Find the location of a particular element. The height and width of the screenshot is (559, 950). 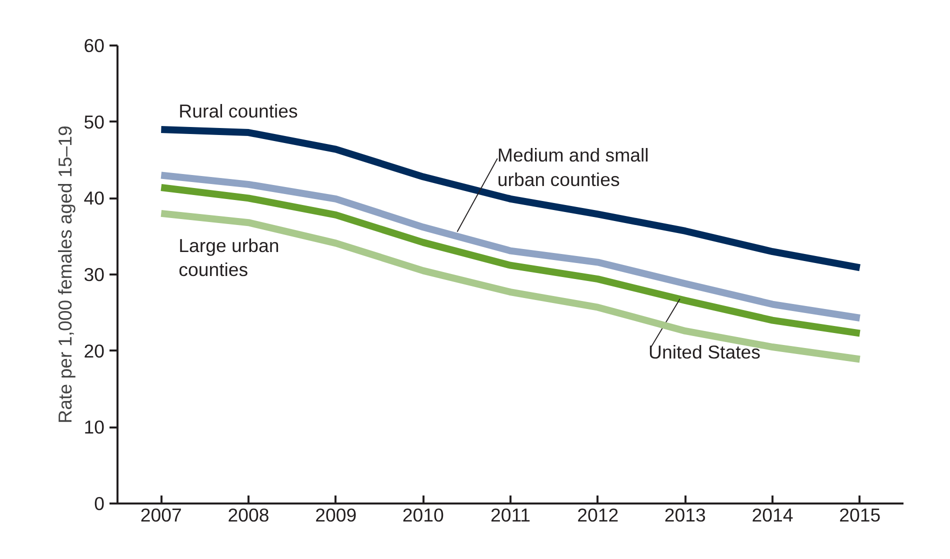

series-label: United States is located at coordinates (704, 352).